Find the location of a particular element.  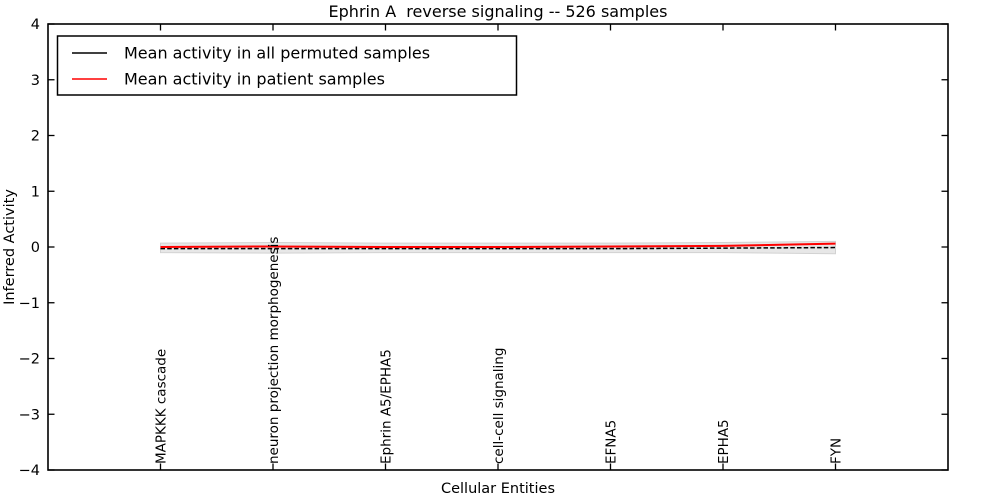

x-tick-label: FYN is located at coordinates (837, 451).